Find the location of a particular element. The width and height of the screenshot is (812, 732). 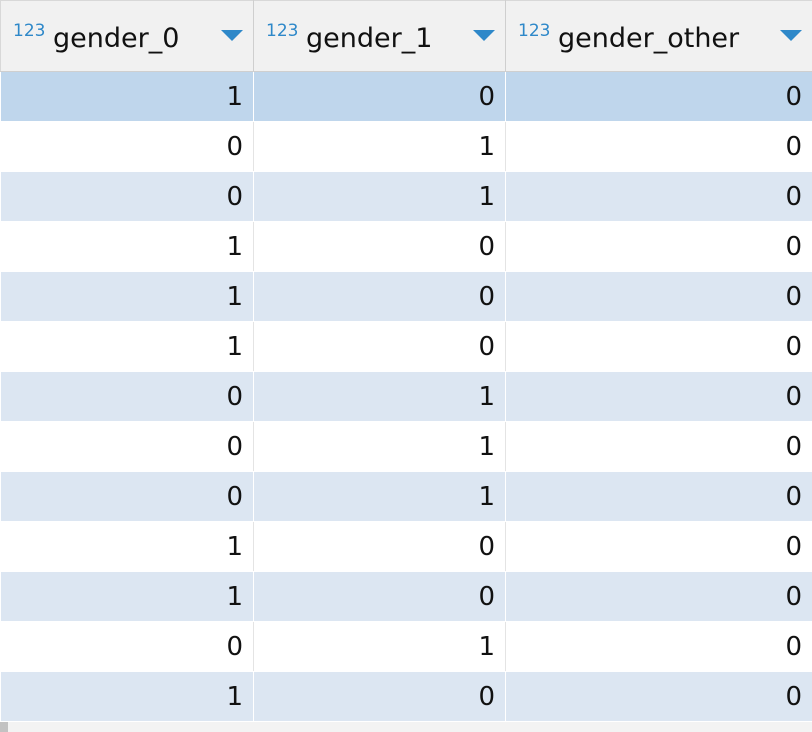

column-header-label: gender_0 is located at coordinates (116, 38).